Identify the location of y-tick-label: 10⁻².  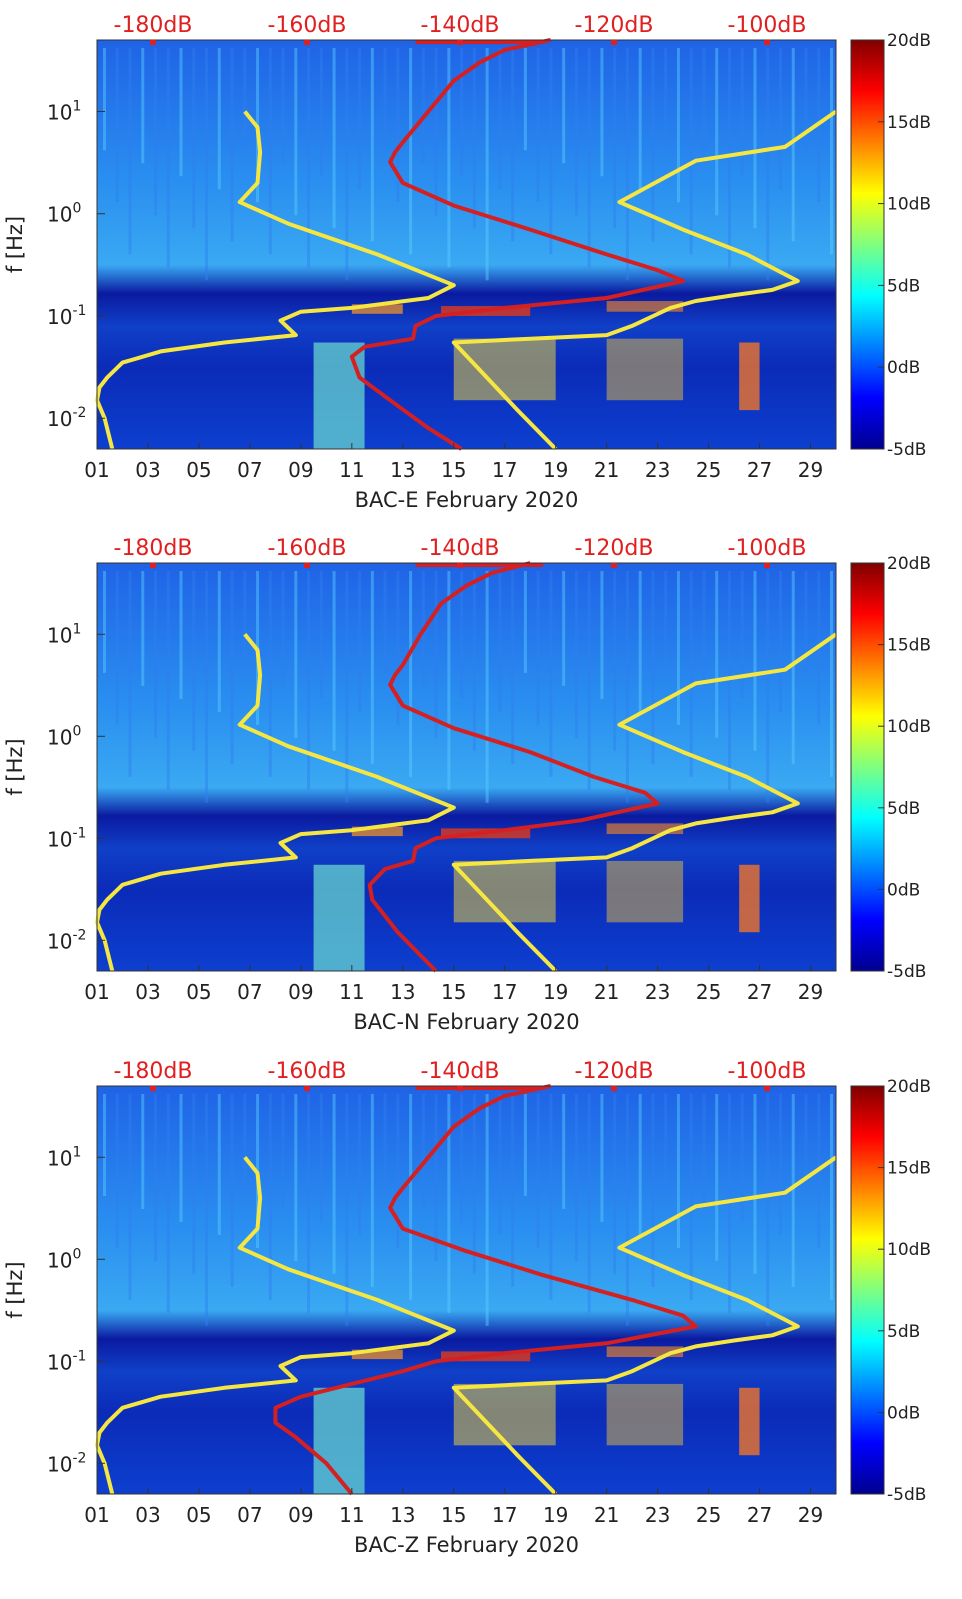
(66, 1463).